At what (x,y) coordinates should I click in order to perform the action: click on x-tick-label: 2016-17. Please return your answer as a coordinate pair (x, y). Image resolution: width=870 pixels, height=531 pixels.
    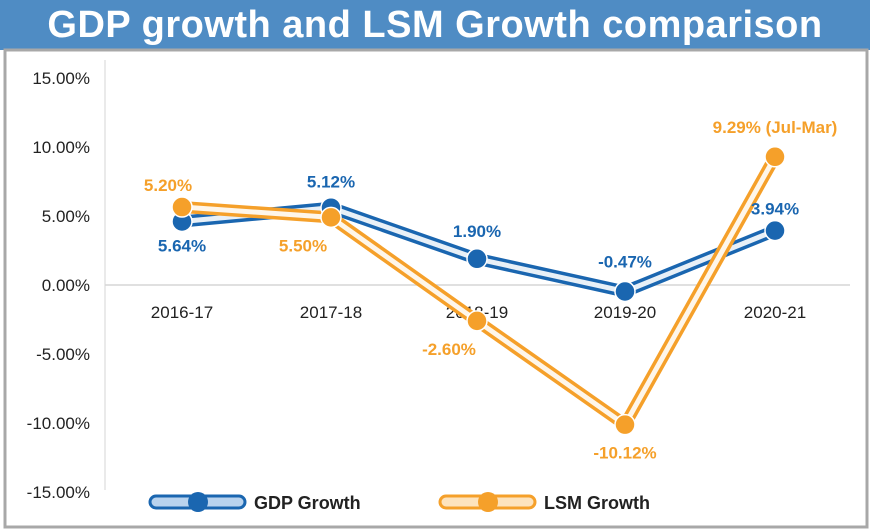
    Looking at the image, I should click on (182, 312).